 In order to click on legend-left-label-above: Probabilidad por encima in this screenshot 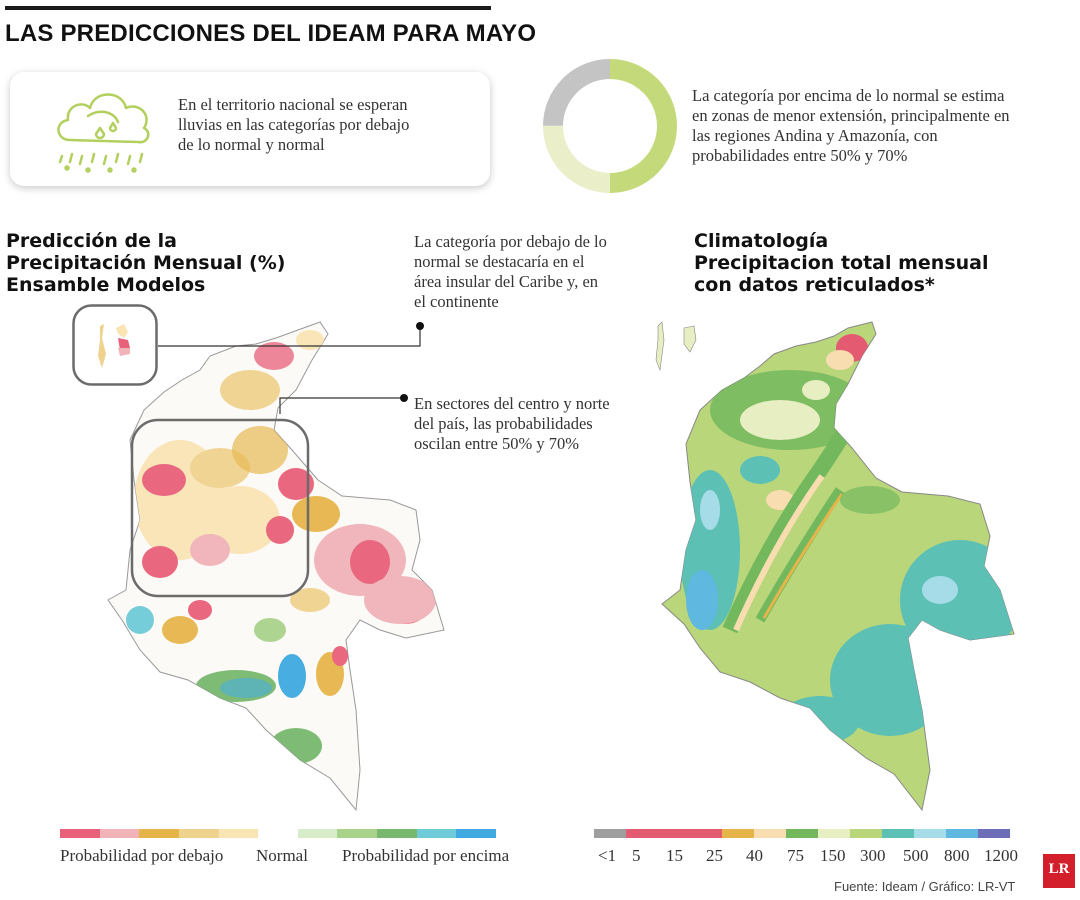, I will do `click(426, 855)`.